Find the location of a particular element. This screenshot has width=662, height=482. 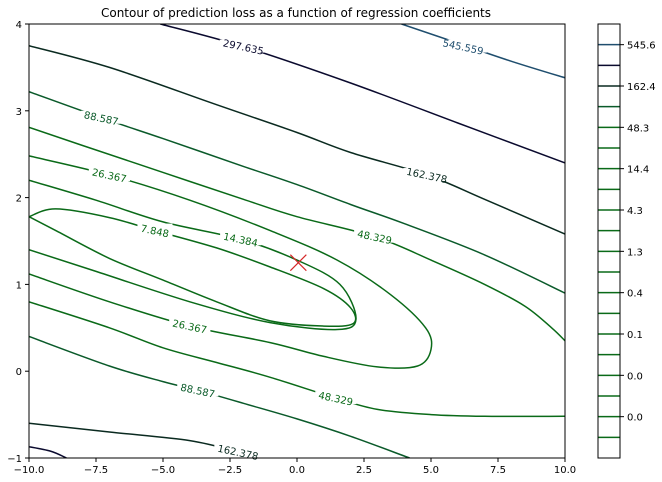

x-tick-label: −2.5 is located at coordinates (230, 470).